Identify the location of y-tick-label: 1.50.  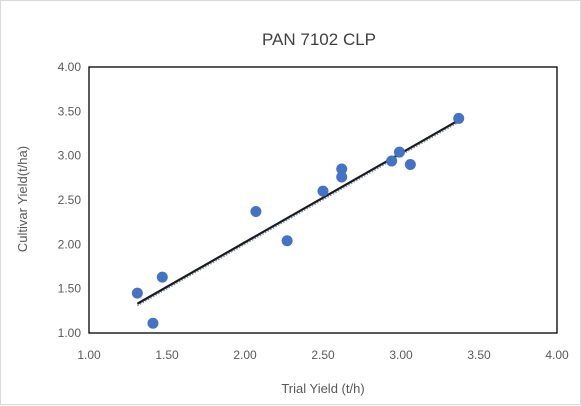
(70, 289).